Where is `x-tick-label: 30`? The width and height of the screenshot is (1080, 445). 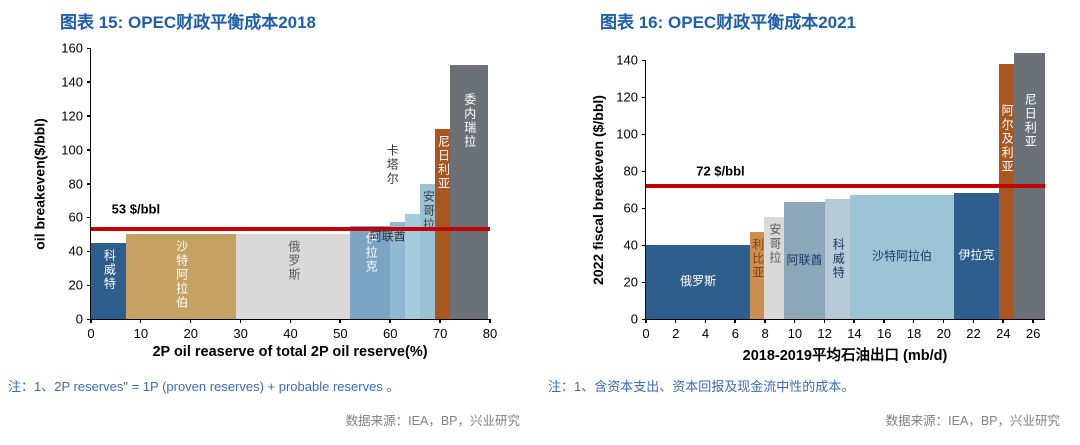
x-tick-label: 30 is located at coordinates (240, 333).